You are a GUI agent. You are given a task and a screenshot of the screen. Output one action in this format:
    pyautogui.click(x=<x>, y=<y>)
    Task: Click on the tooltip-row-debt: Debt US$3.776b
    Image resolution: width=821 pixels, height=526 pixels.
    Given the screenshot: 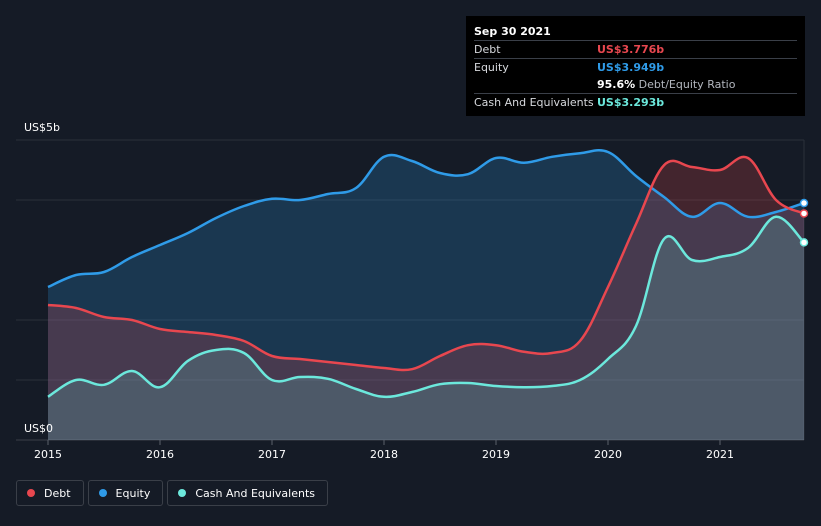 What is the action you would take?
    pyautogui.click(x=635, y=49)
    